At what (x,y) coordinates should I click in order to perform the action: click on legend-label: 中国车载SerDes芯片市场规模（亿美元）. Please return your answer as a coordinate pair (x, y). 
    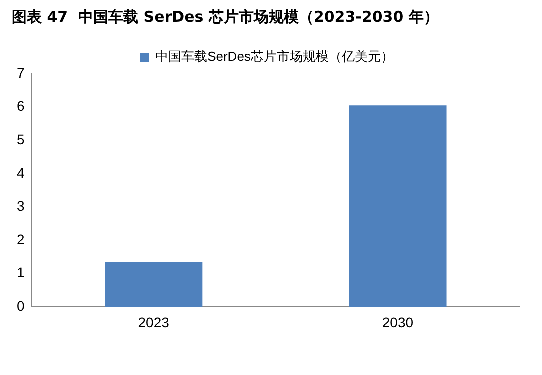
    Looking at the image, I should click on (275, 56).